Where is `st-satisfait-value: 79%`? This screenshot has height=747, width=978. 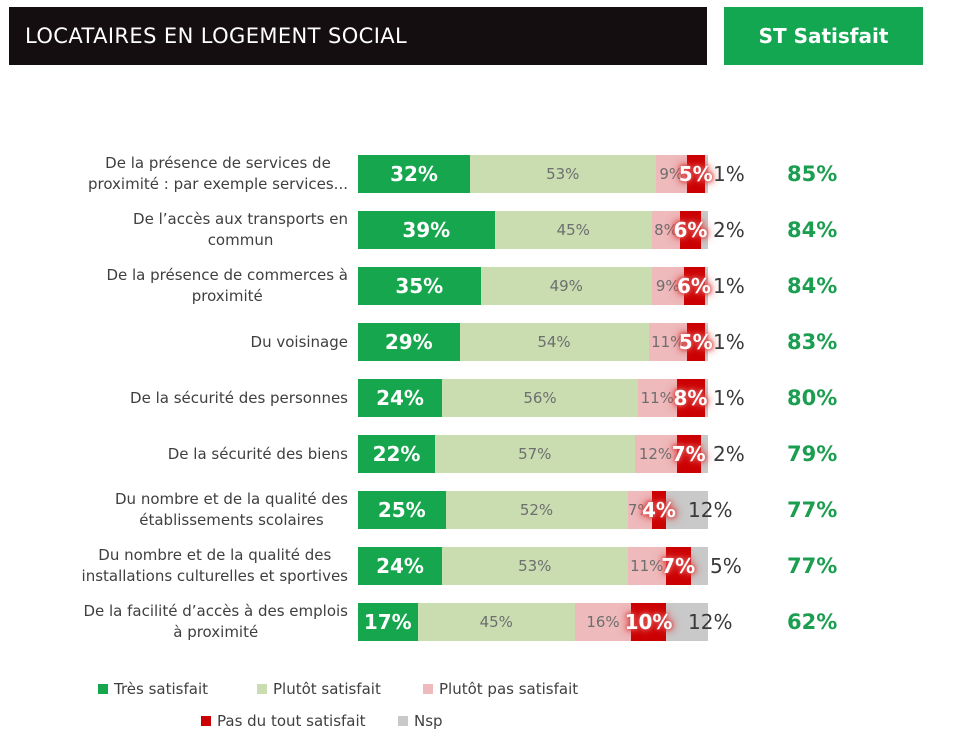 st-satisfait-value: 79% is located at coordinates (812, 454).